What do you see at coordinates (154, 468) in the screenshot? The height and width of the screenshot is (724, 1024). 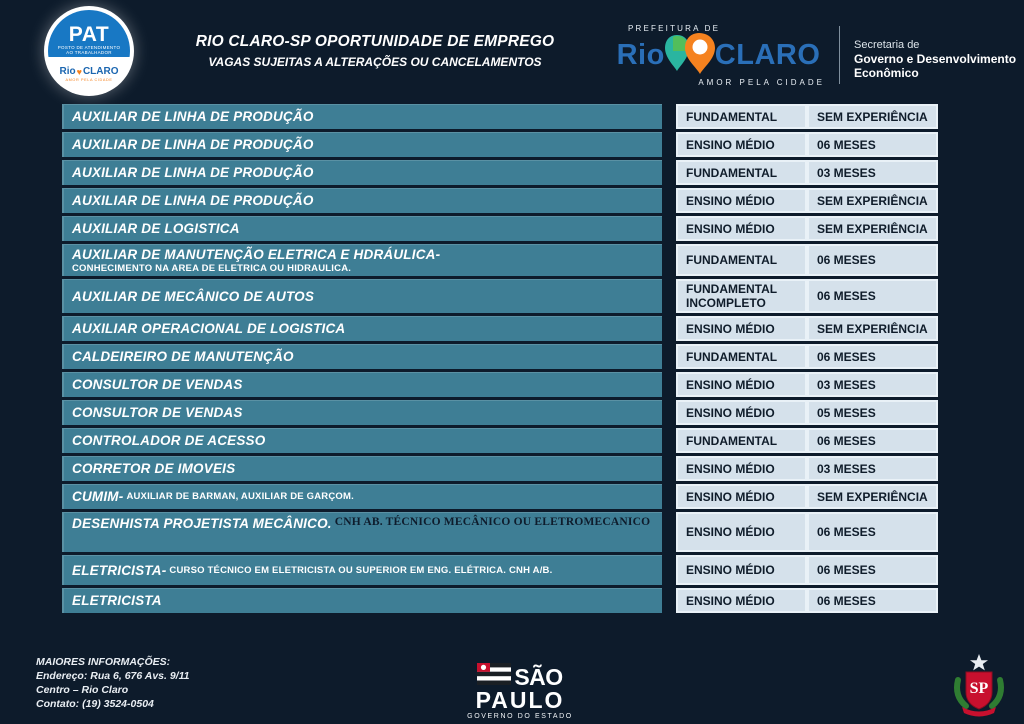 I see `job-title: CORRETOR DE IMOVEIS` at bounding box center [154, 468].